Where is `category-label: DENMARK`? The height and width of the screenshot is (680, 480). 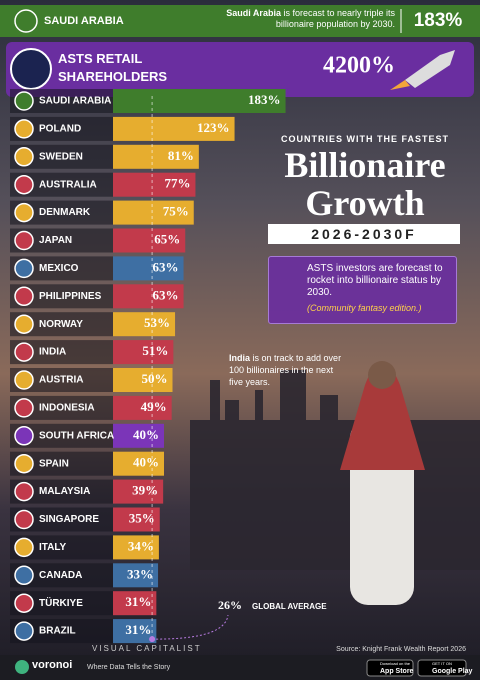 category-label: DENMARK is located at coordinates (65, 212).